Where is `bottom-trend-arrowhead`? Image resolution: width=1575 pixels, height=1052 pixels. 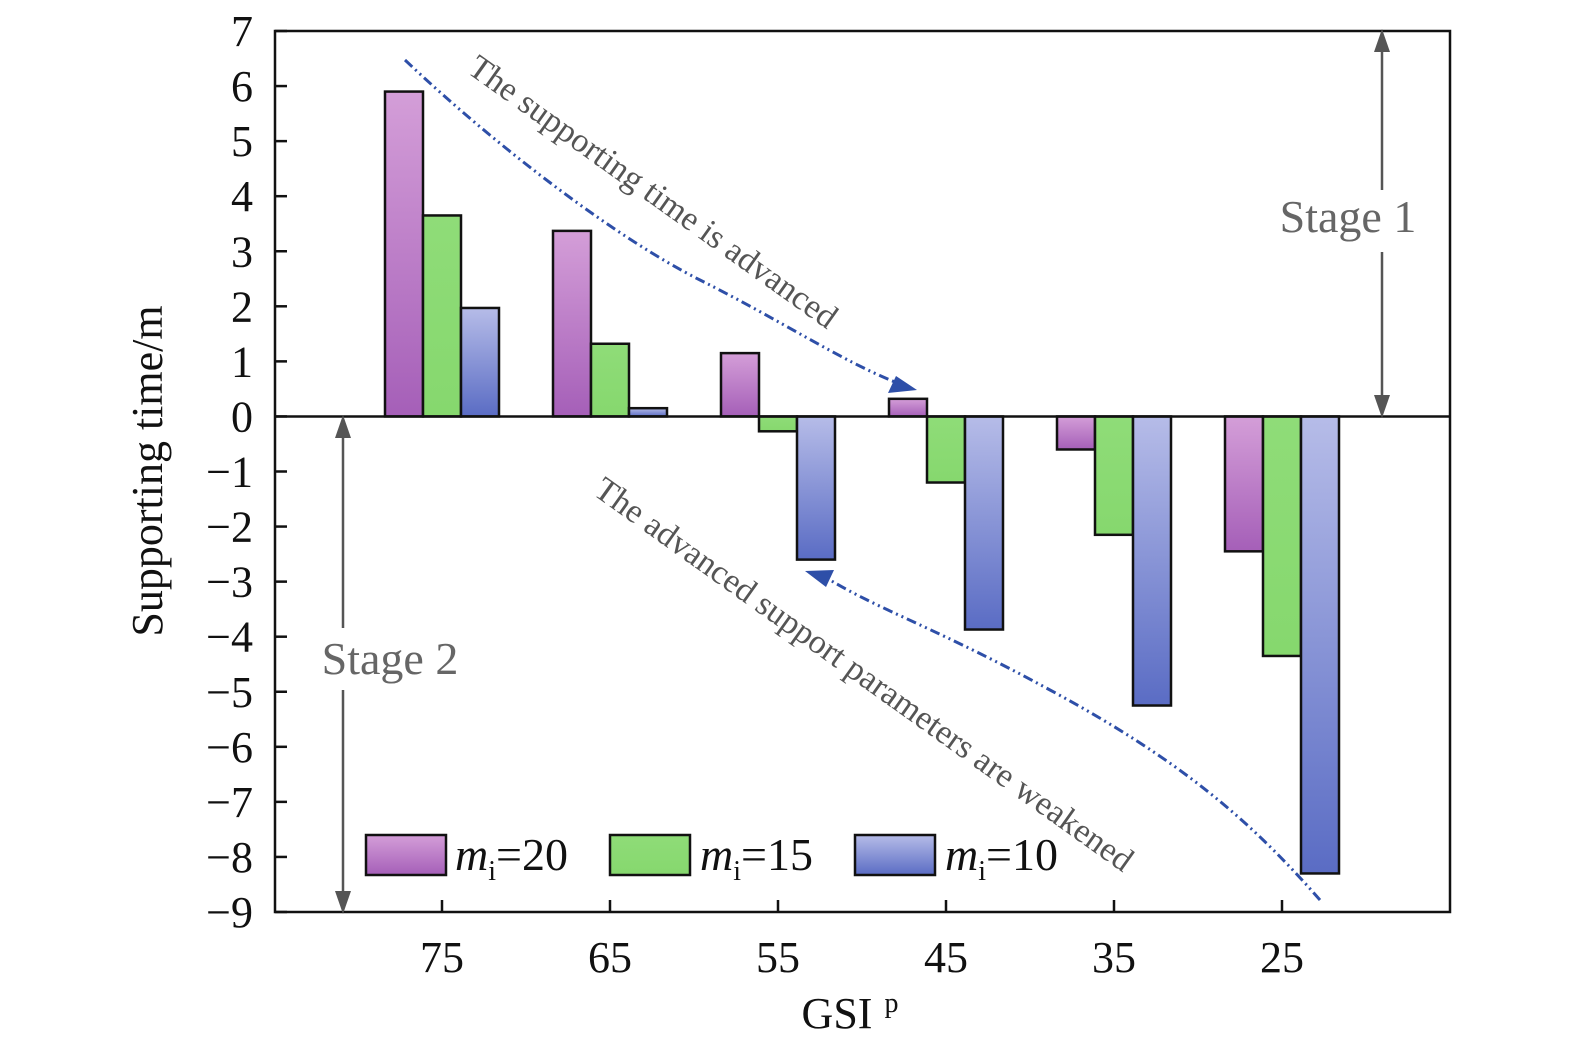 bottom-trend-arrowhead is located at coordinates (819, 578).